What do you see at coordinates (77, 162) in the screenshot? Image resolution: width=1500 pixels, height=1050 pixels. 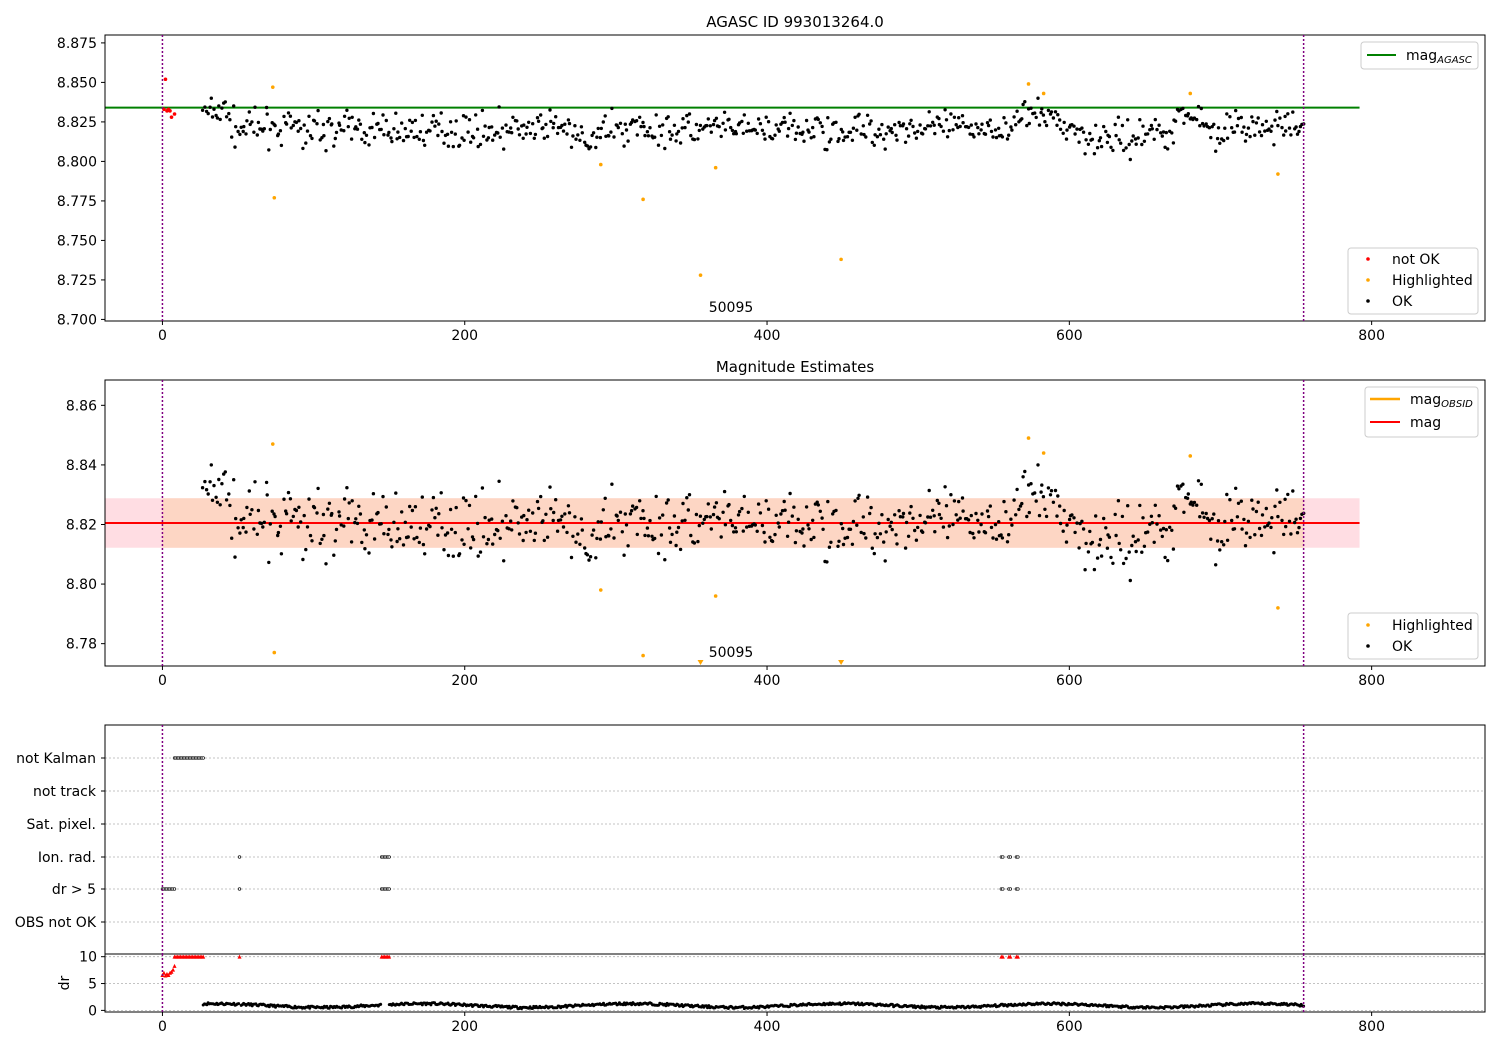 I see `p1-ytick-label-4: 8.800` at bounding box center [77, 162].